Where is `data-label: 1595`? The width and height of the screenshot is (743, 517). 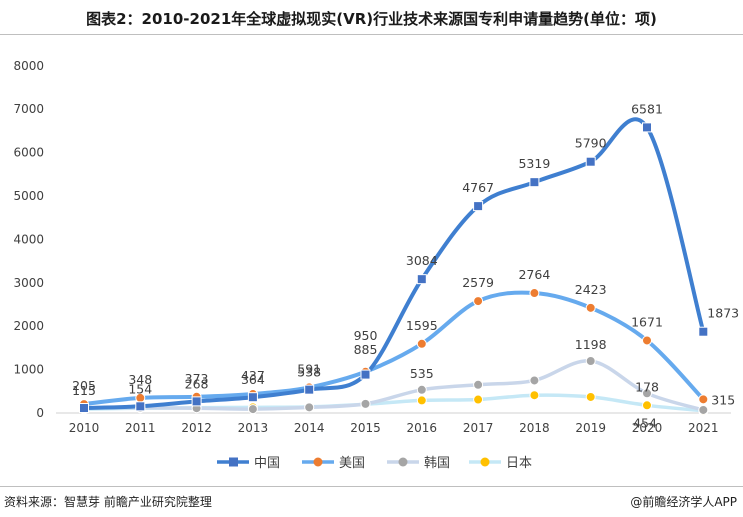 data-label: 1595 is located at coordinates (422, 325).